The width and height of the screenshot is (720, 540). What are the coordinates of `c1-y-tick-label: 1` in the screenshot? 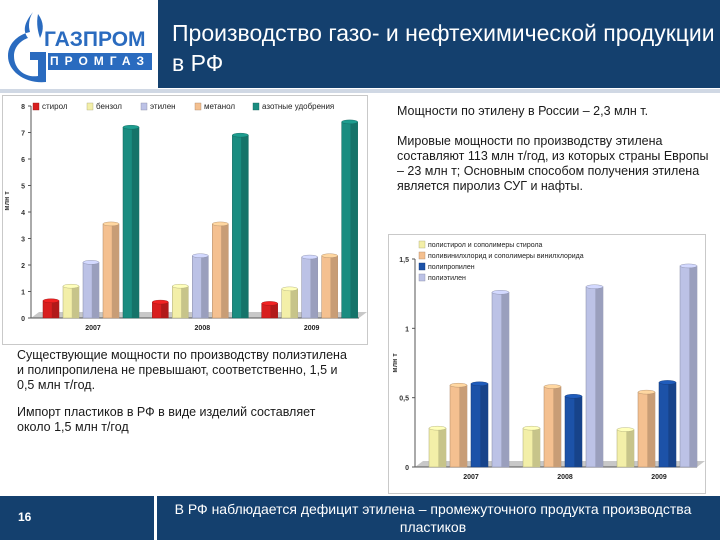 It's located at (23, 293).